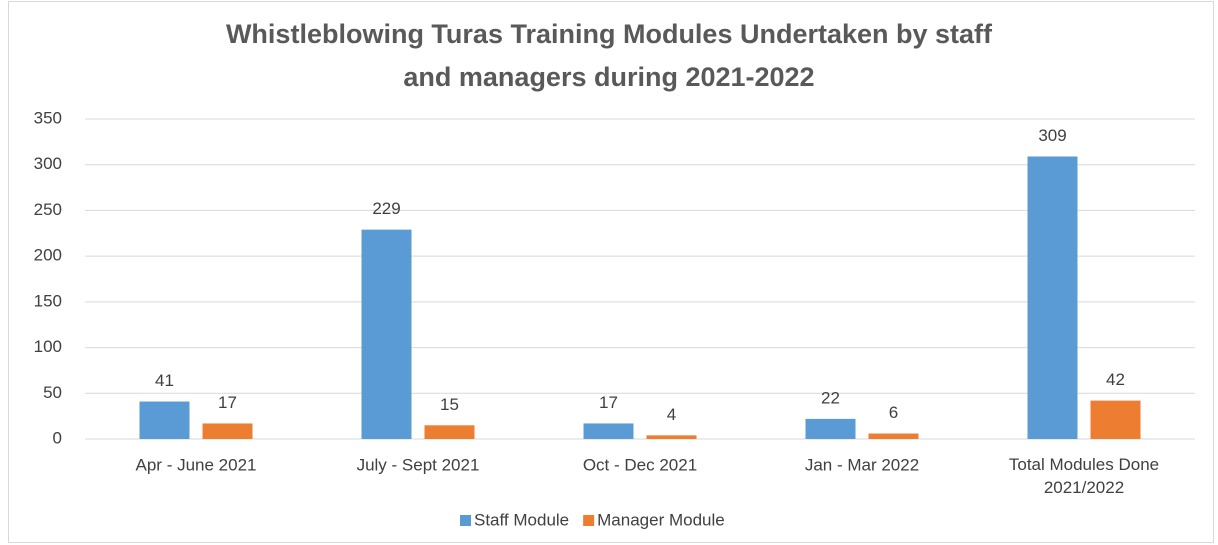 The width and height of the screenshot is (1218, 545). Describe the element at coordinates (196, 464) in the screenshot. I see `x-tick-label: Apr - June 2021` at that location.